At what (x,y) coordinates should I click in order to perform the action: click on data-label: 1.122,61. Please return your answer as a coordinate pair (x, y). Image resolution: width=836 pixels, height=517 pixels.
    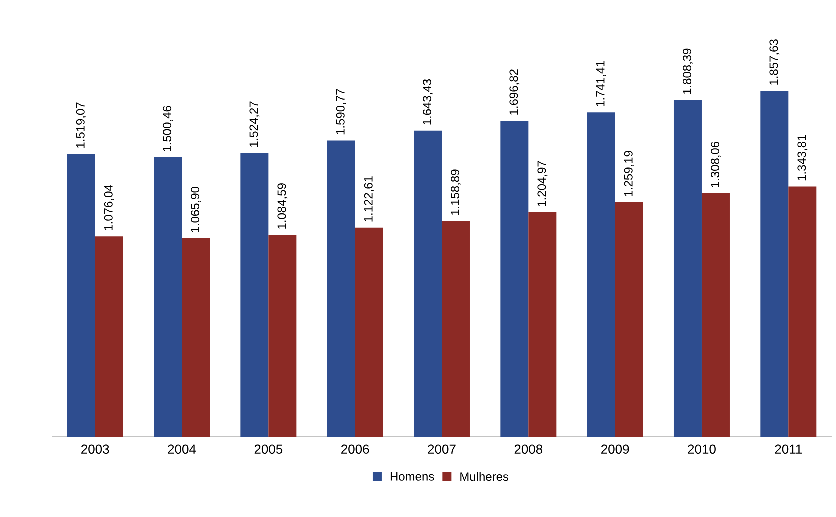
    Looking at the image, I should click on (369, 199).